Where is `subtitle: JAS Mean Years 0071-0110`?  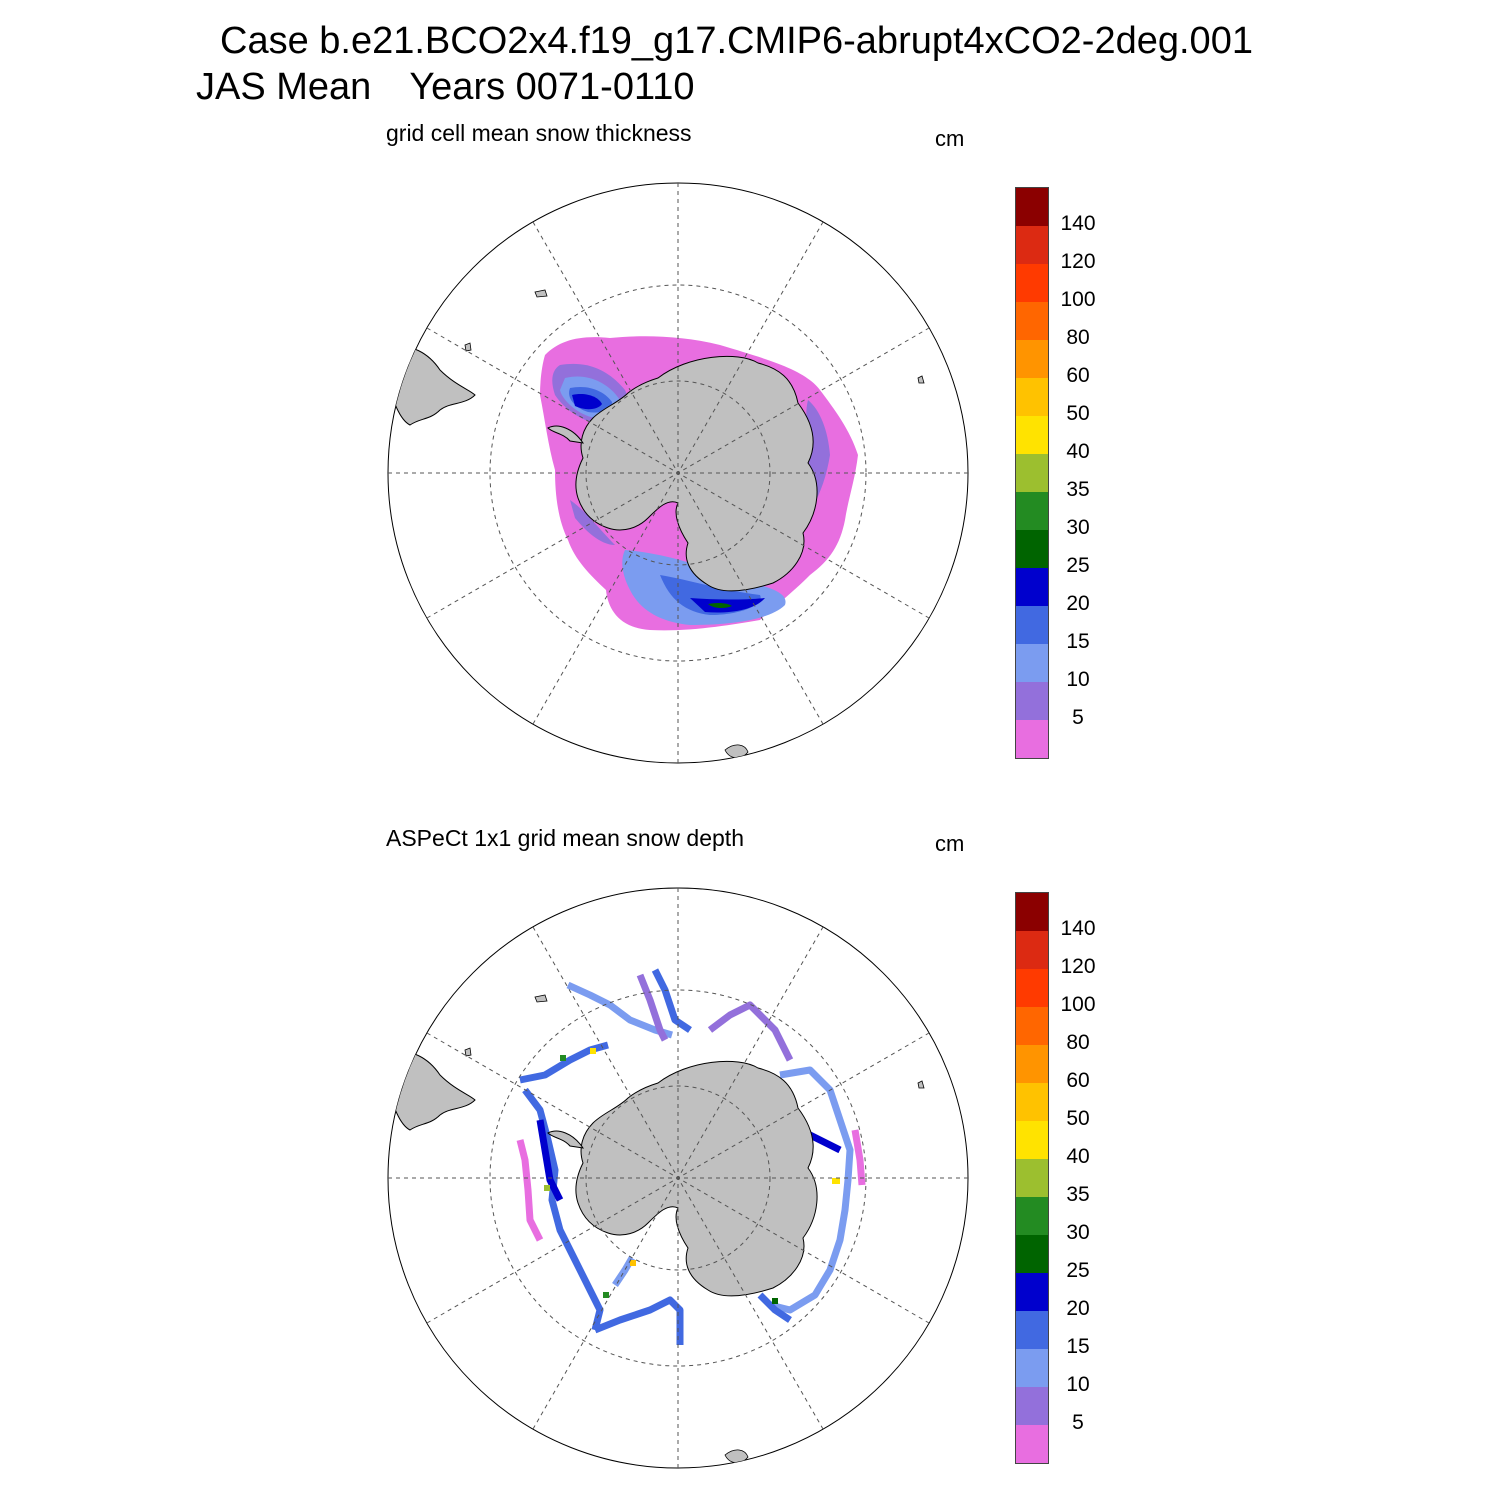 subtitle: JAS Mean Years 0071-0110 is located at coordinates (445, 87).